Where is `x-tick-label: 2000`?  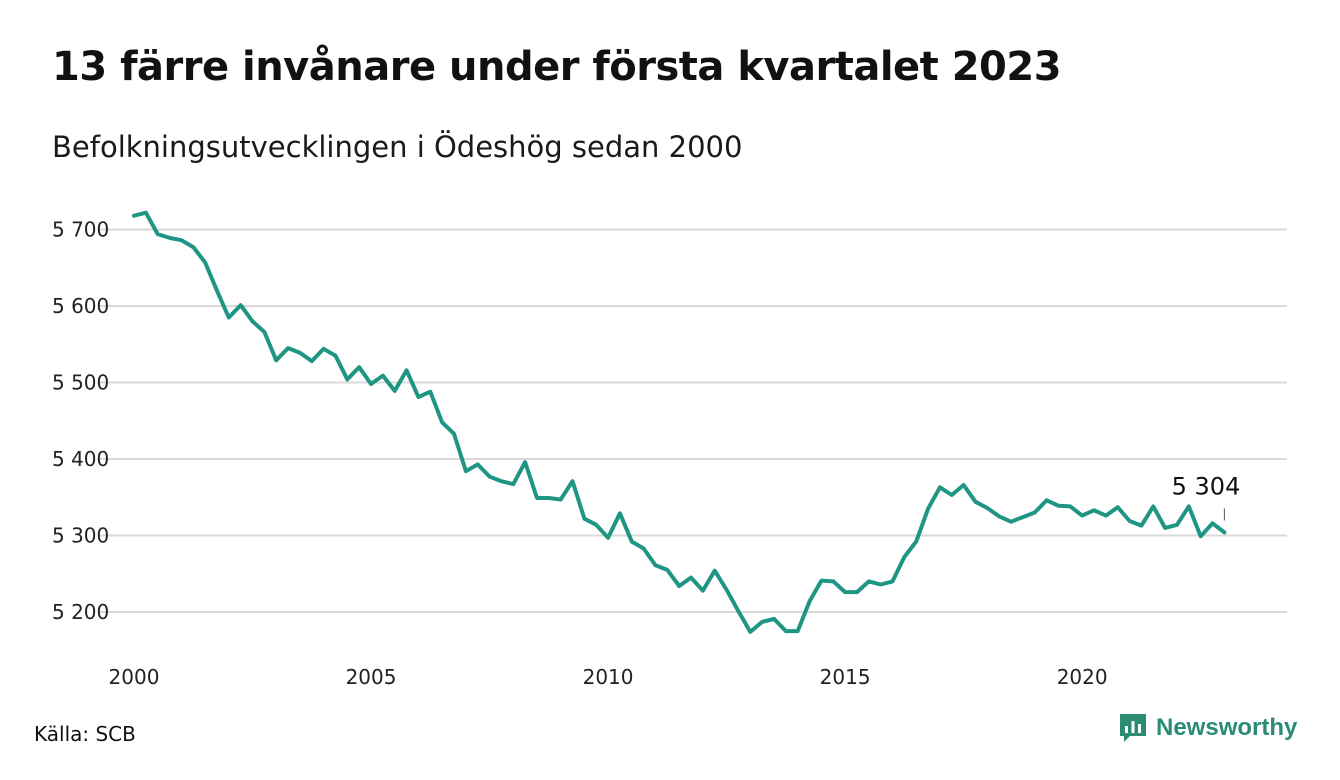 x-tick-label: 2000 is located at coordinates (134, 677).